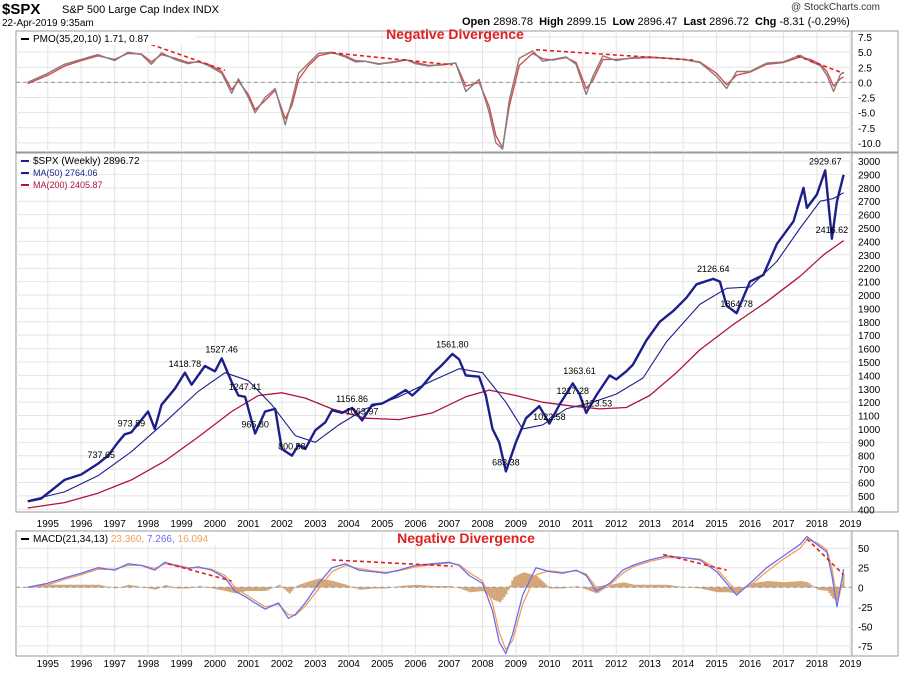  Describe the element at coordinates (596, 403) in the screenshot. I see `price-annotation: 1123.53` at that location.